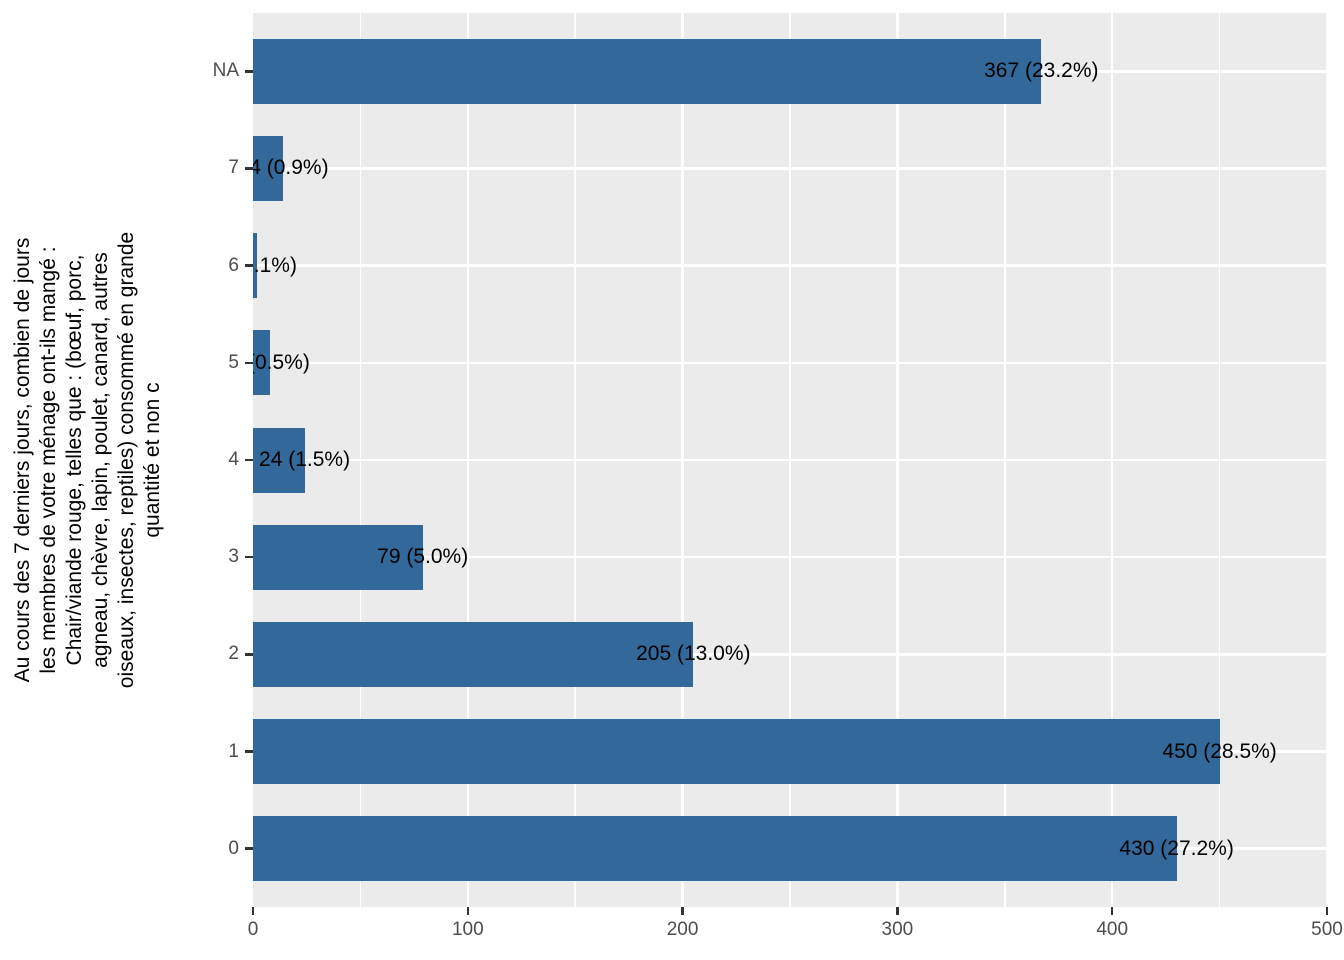 This screenshot has width=1344, height=960. I want to click on bar-value-label-0: 430 (27.2%), so click(1176, 848).